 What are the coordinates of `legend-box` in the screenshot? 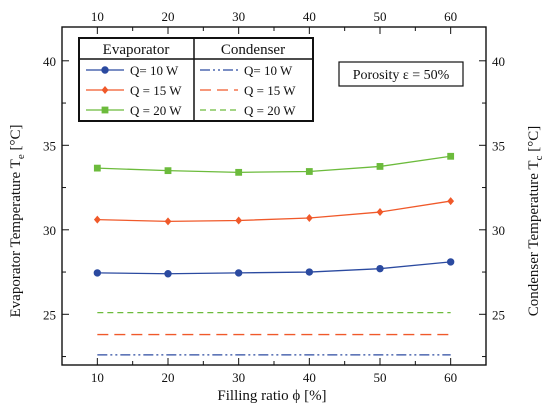 It's located at (196, 79).